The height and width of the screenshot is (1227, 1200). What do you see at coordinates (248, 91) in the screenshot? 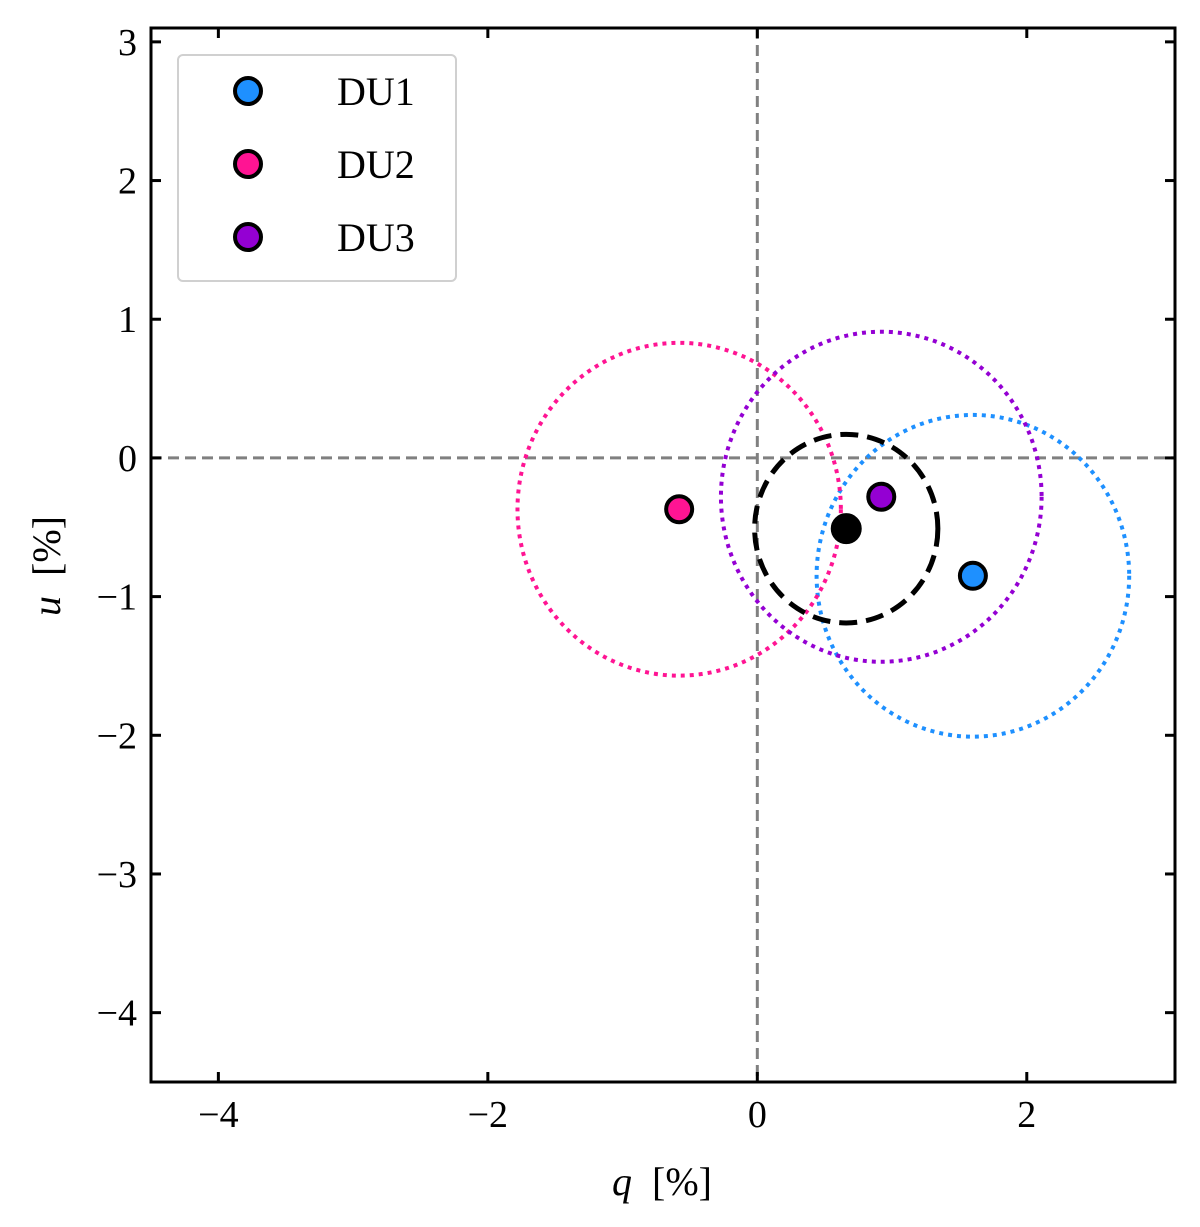
I see `legend-marker-du1` at bounding box center [248, 91].